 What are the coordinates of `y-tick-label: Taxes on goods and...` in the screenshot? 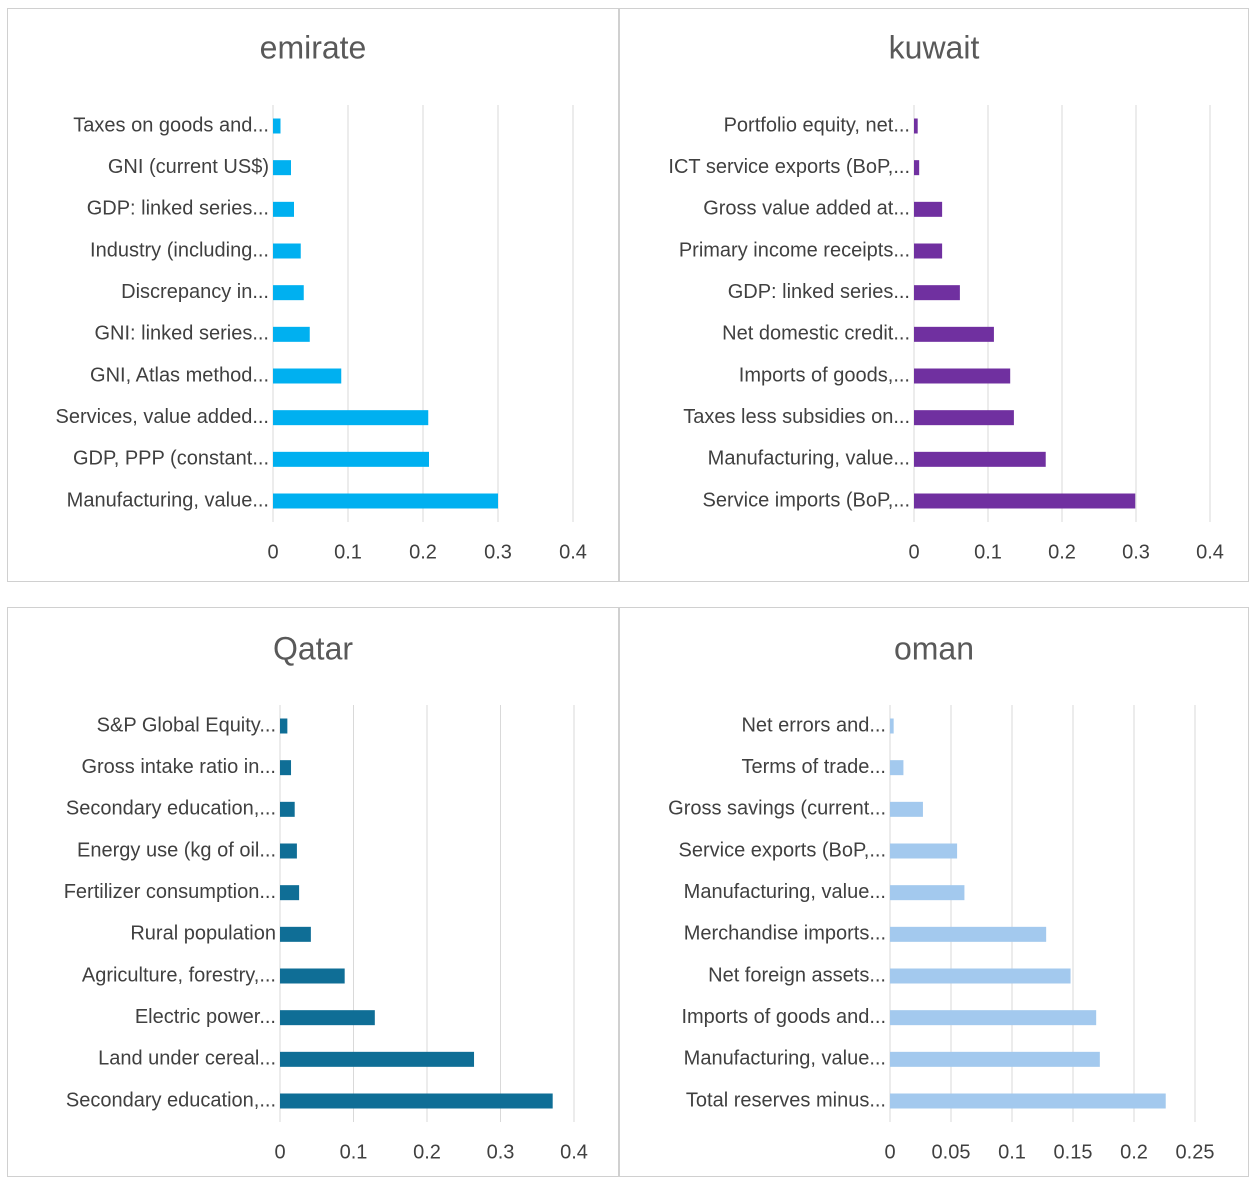 It's located at (171, 125).